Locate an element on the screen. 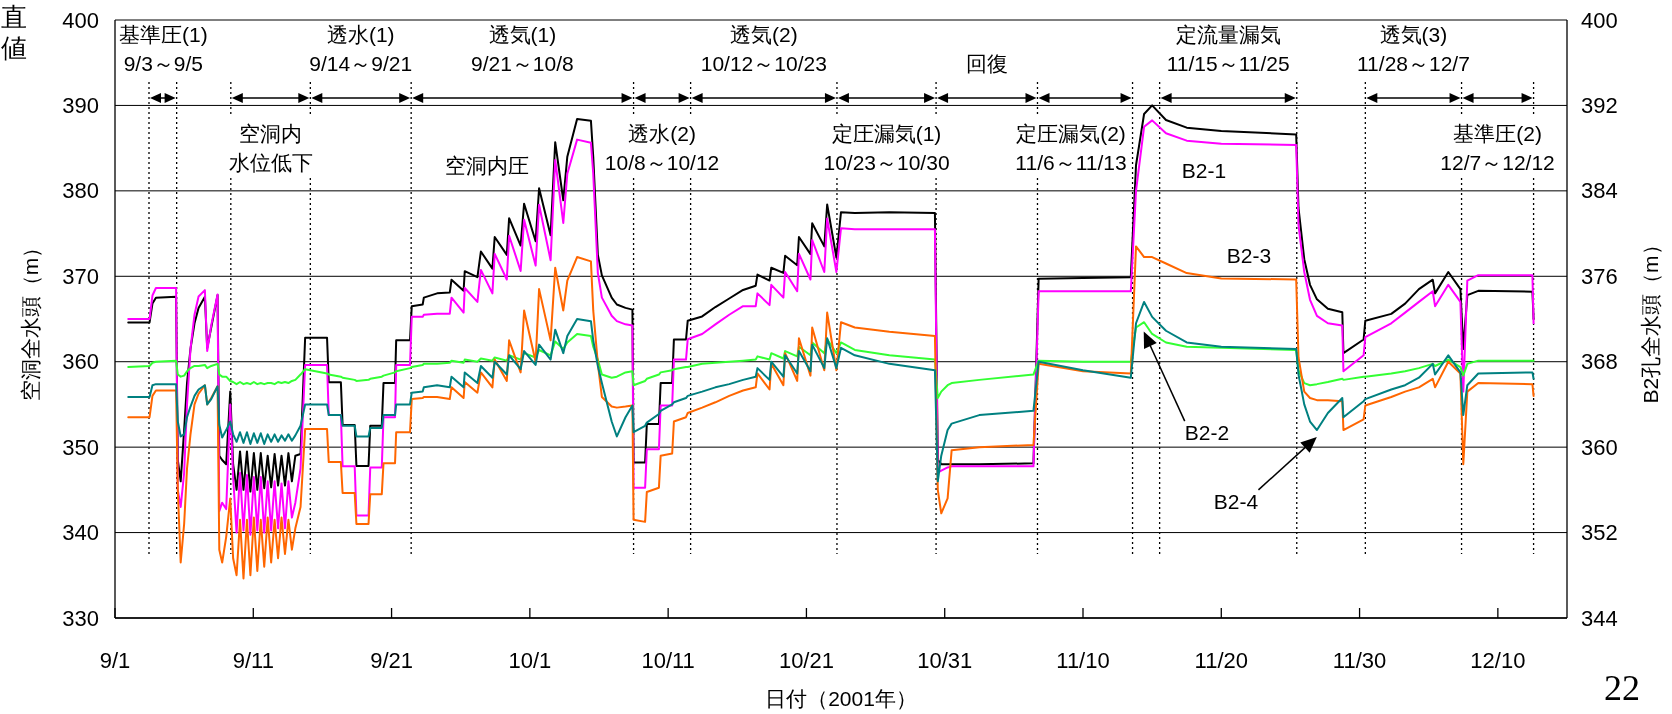  x-tick-label: 11/30 is located at coordinates (1359, 660).